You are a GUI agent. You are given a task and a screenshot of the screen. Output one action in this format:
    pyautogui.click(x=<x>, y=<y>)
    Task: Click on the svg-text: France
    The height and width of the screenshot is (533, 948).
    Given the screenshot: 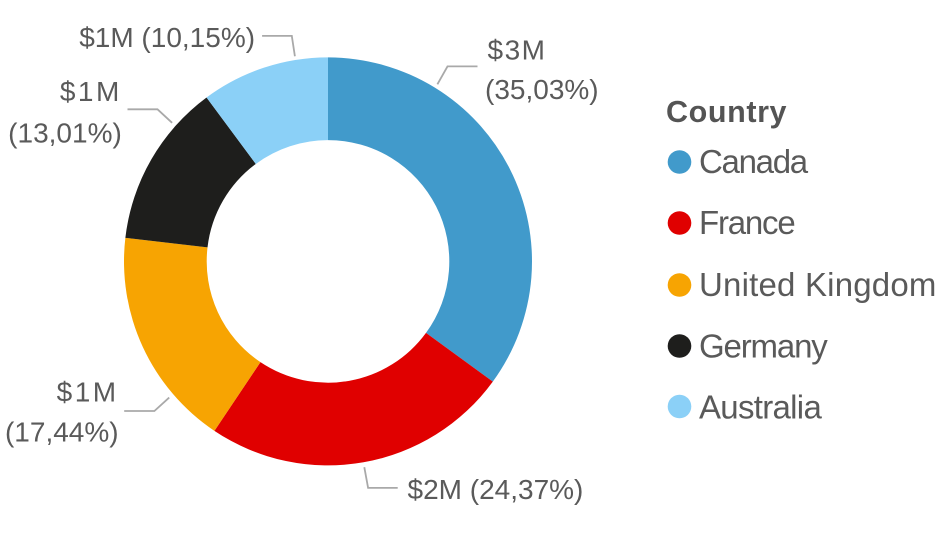 What is the action you would take?
    pyautogui.click(x=747, y=222)
    